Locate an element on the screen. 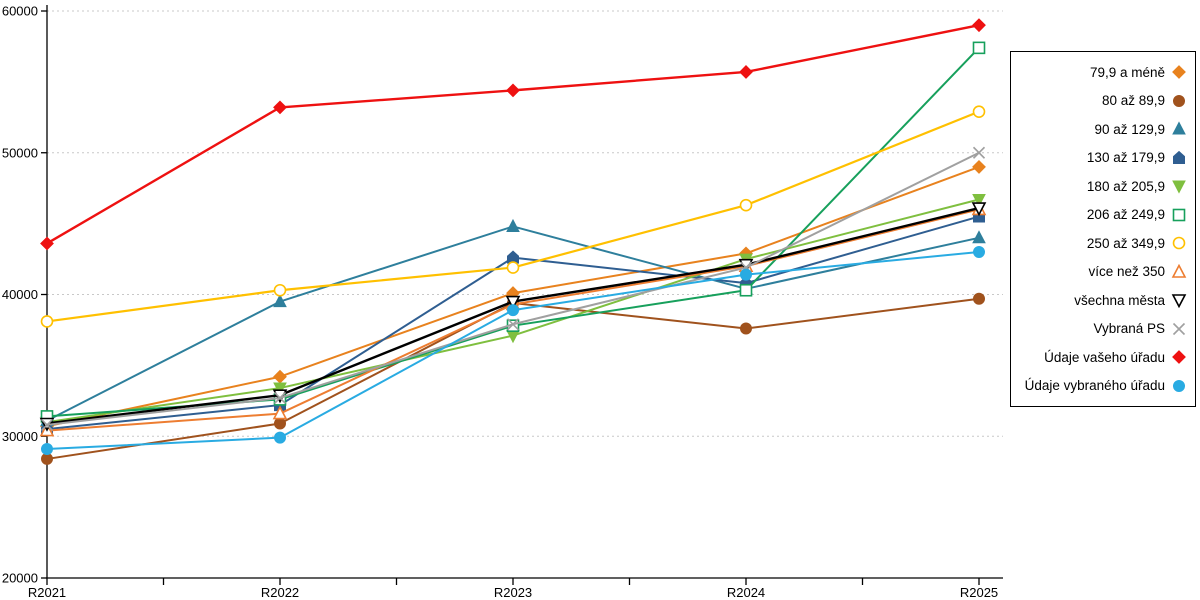 This screenshot has width=1200, height=600. legend-label: všechna města is located at coordinates (1119, 300).